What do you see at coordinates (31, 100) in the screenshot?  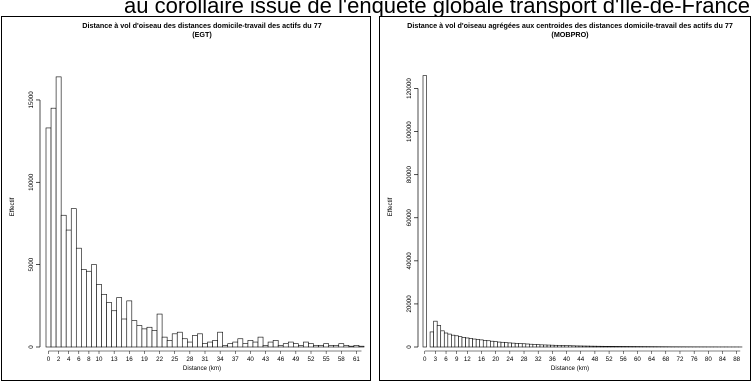 I see `y-tick-label: 15000` at bounding box center [31, 100].